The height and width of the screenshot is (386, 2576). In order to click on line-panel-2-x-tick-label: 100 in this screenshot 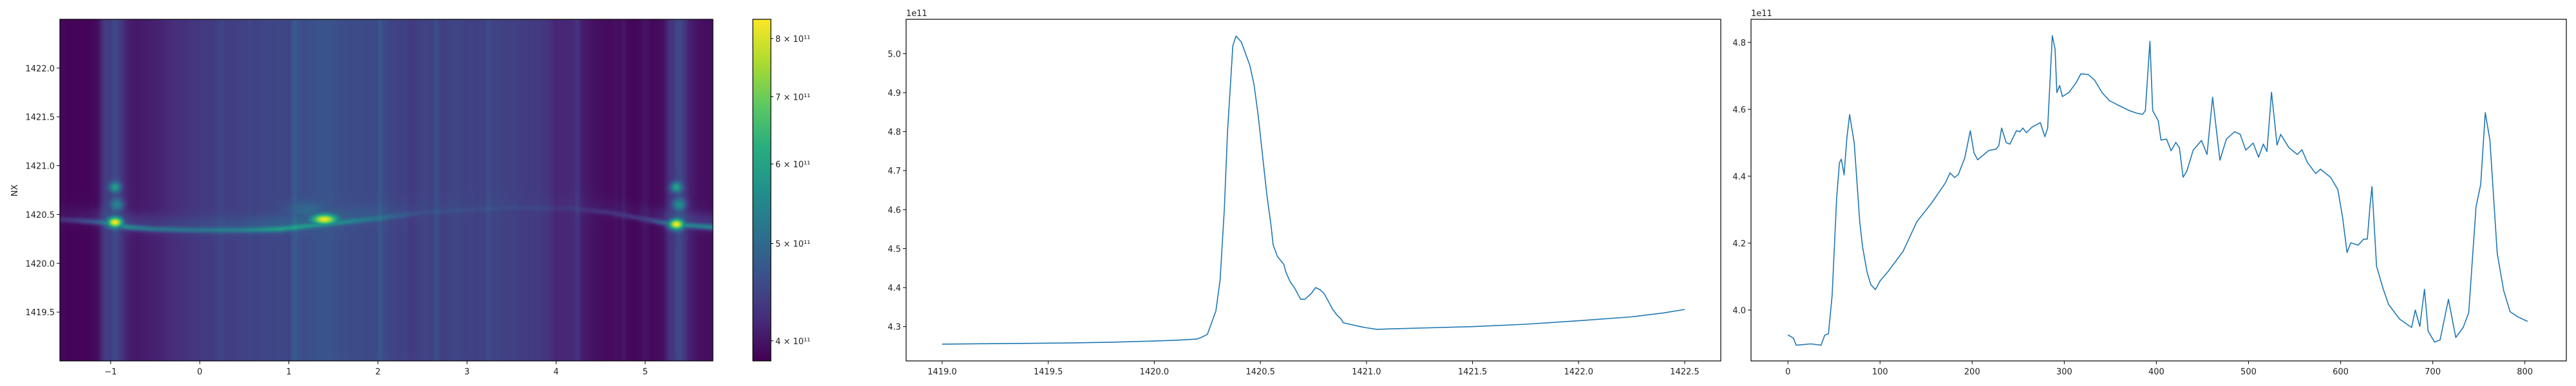, I will do `click(1880, 372)`.